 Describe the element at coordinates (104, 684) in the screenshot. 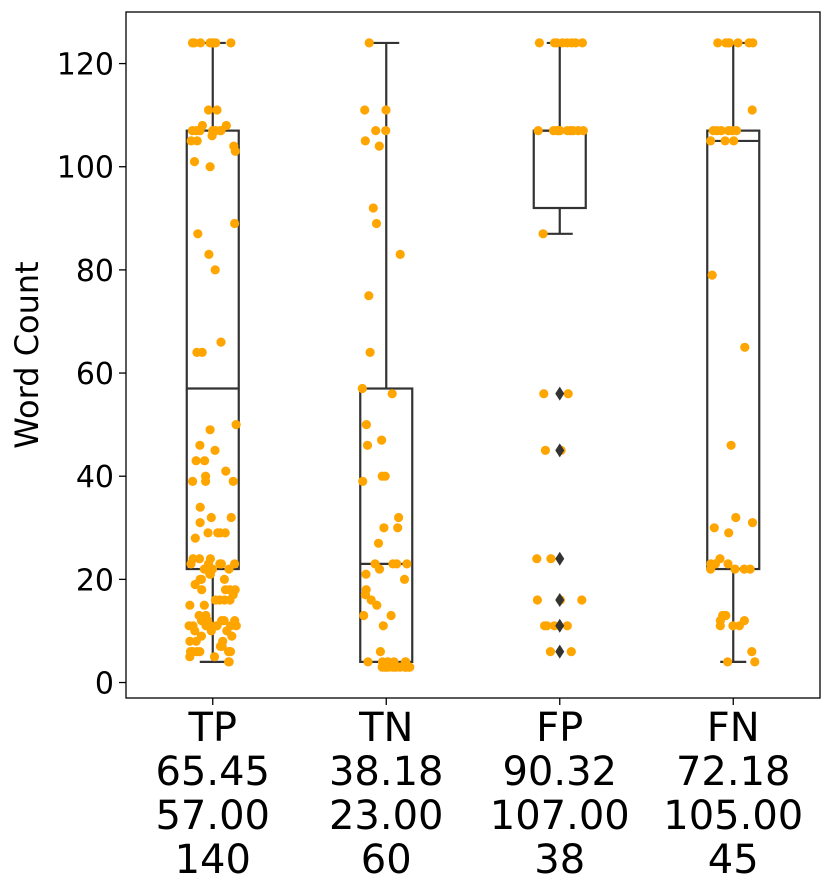

I see `y-tick-label: 0` at that location.